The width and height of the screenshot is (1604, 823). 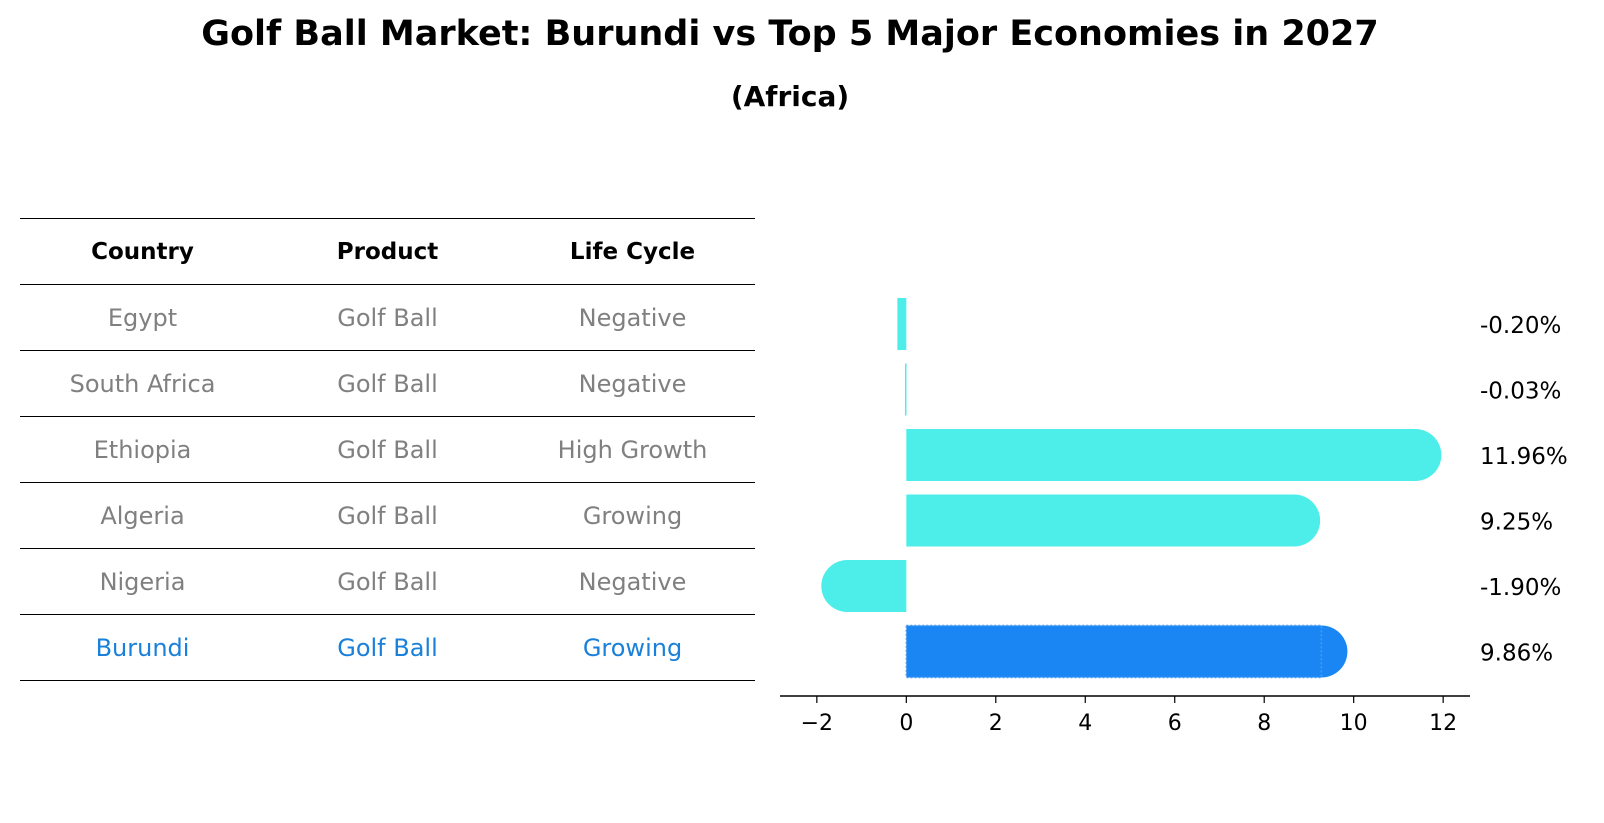 I want to click on bar-nigeria, so click(x=864, y=586).